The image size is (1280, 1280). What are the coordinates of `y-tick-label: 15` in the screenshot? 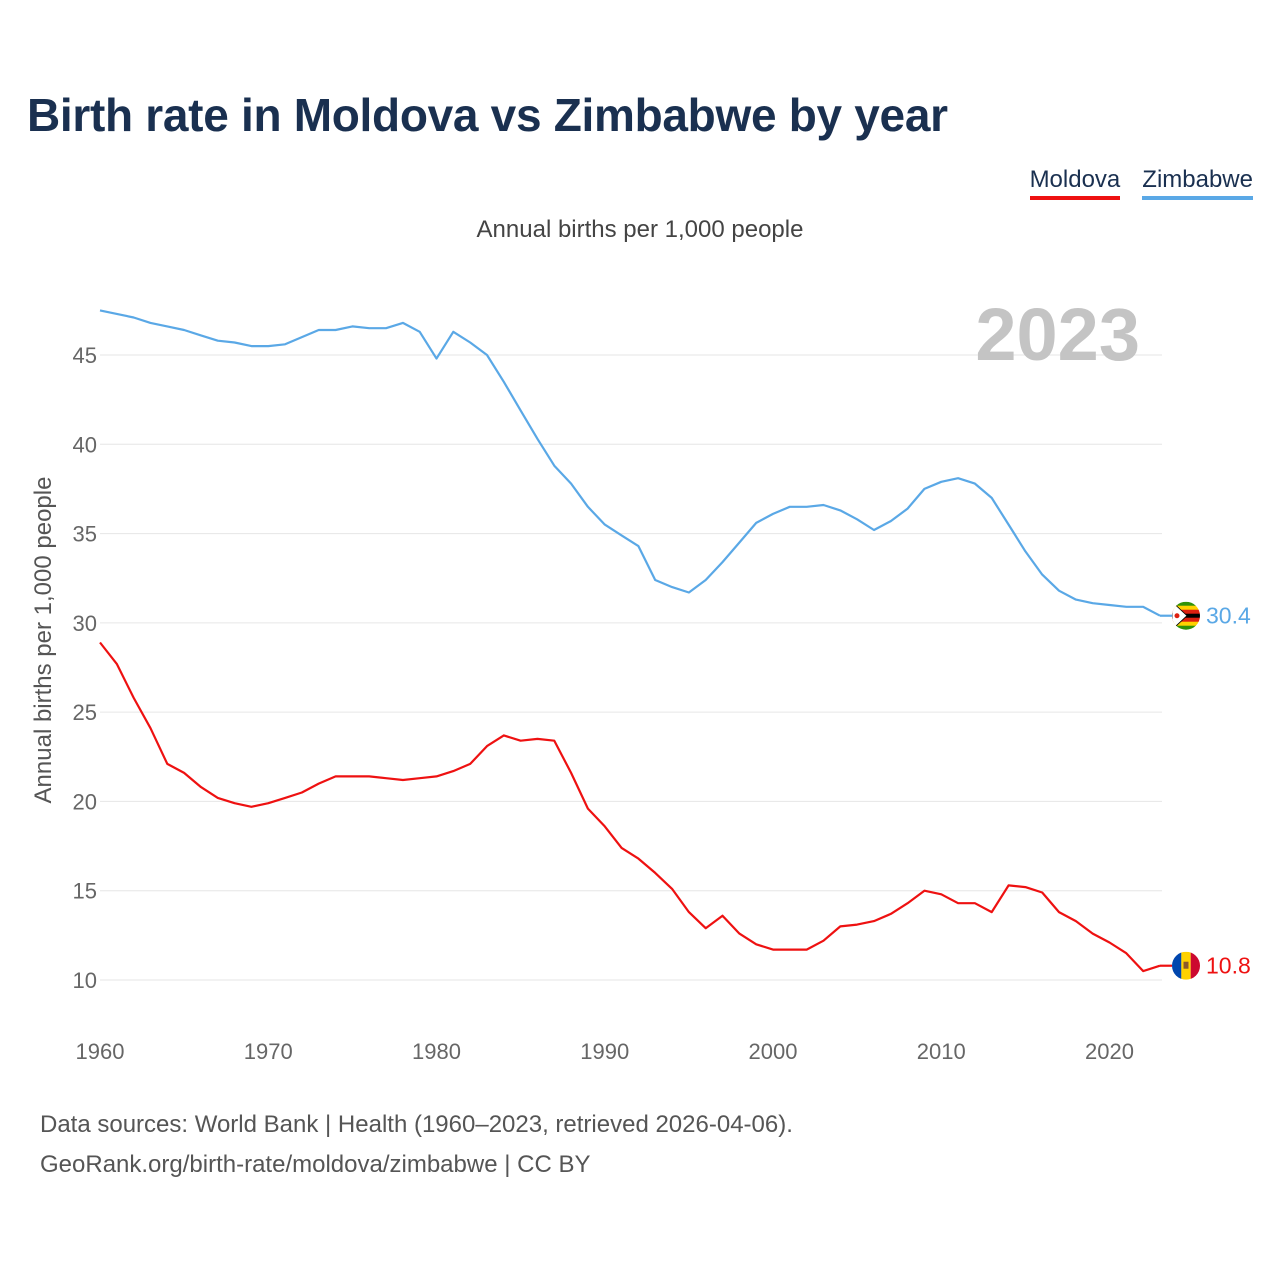 It's located at (85, 891).